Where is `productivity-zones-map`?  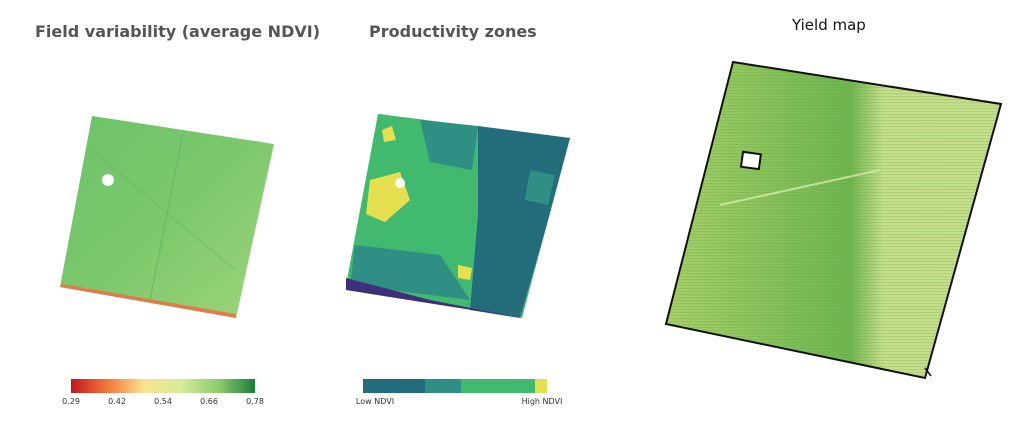
productivity-zones-map is located at coordinates (458, 216).